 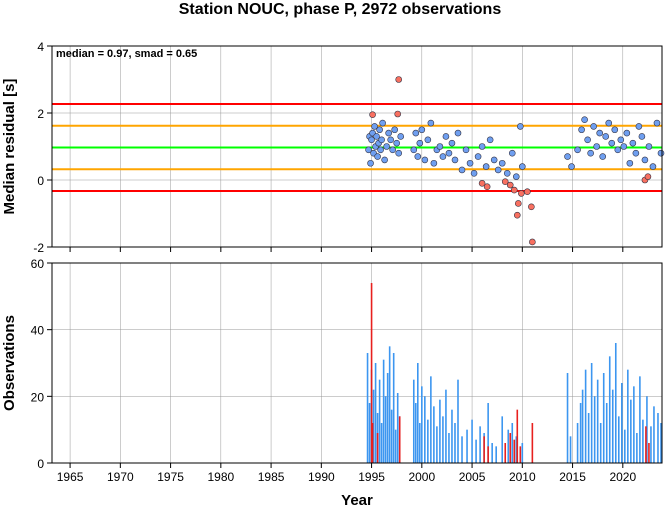 What do you see at coordinates (9, 363) in the screenshot?
I see `y-axis-label: Observations` at bounding box center [9, 363].